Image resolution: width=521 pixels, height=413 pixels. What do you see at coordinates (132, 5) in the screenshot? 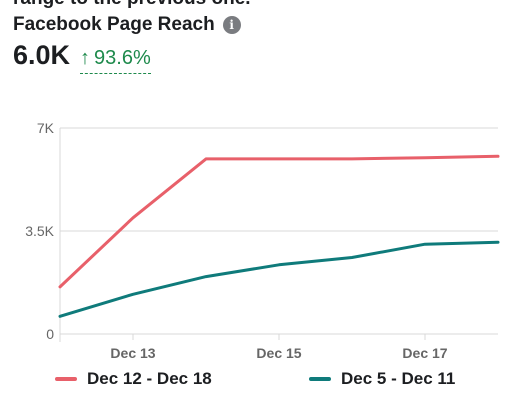
I see `clipped-description-text: range to the previous one.` at bounding box center [132, 5].